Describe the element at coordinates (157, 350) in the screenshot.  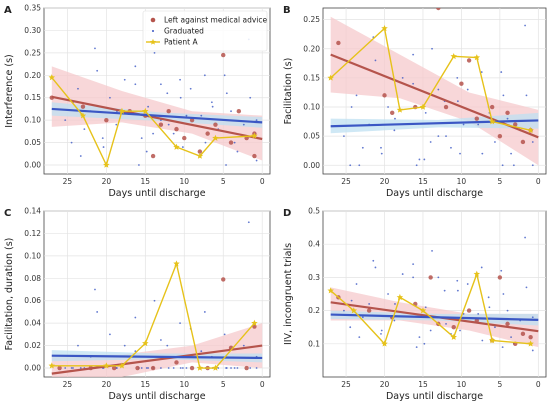
I see `left-ci-band` at that location.